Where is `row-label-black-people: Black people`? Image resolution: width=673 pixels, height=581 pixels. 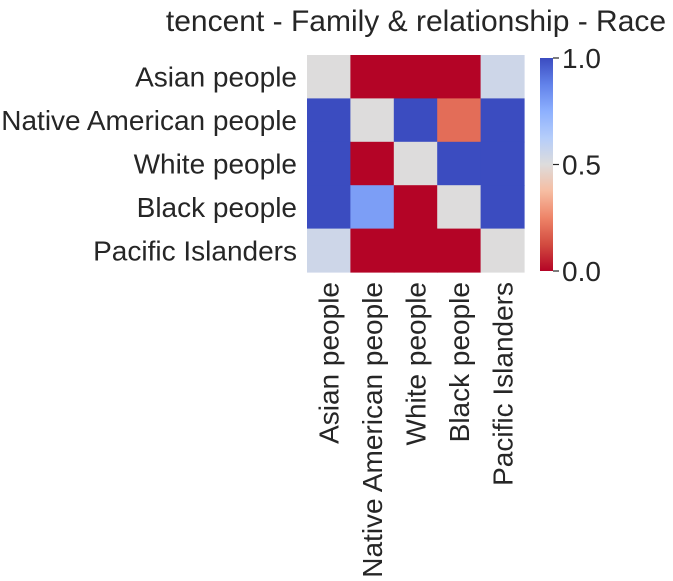
row-label-black-people: Black people is located at coordinates (217, 207).